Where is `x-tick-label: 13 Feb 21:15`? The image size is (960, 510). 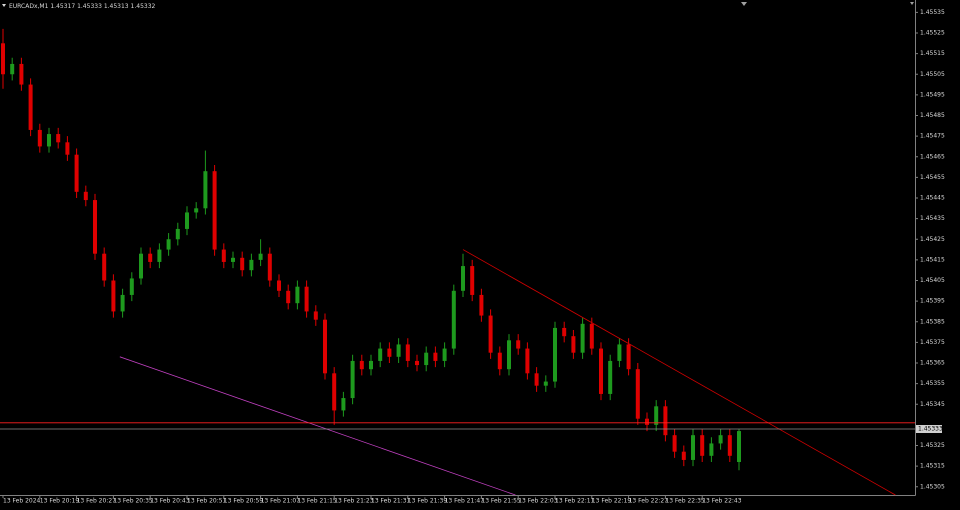
x-tick-label: 13 Feb 21:15 is located at coordinates (317, 501).